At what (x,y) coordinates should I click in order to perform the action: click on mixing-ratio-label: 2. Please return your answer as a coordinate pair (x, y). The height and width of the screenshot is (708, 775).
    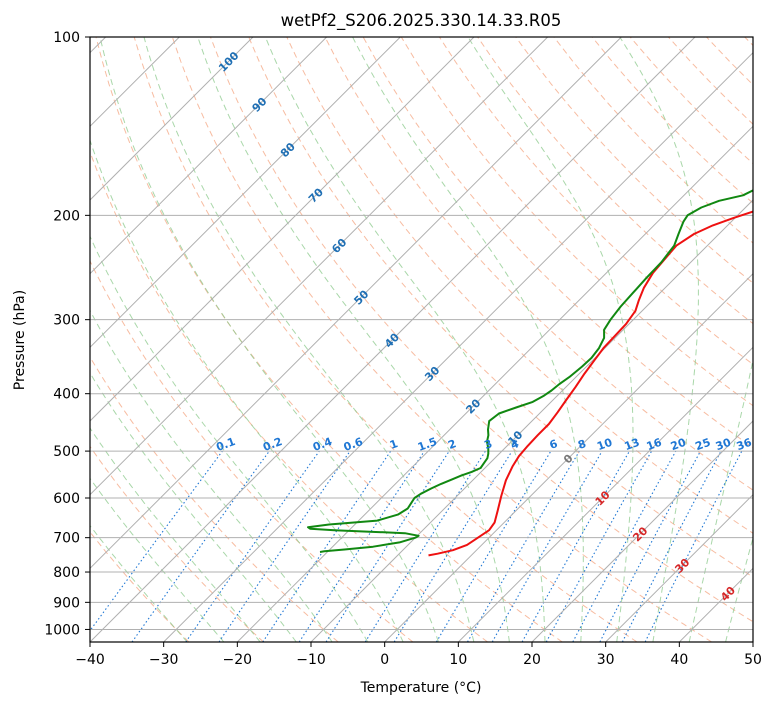
    Looking at the image, I should click on (452, 444).